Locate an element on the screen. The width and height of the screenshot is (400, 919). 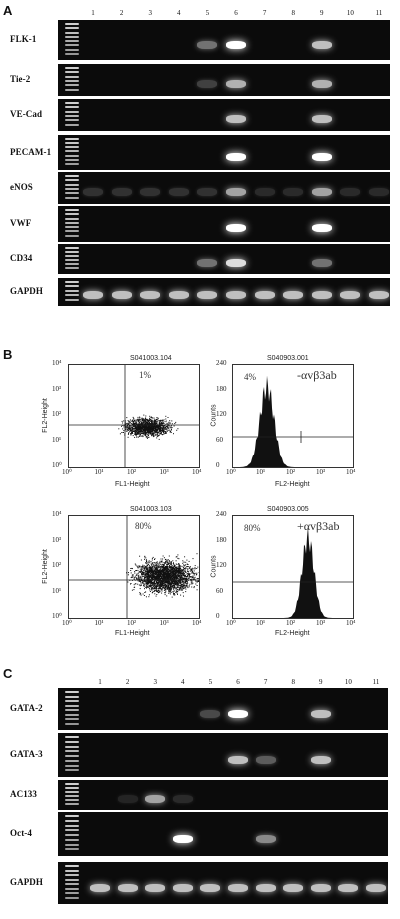
lane-number: 6 is located at coordinates (238, 682).